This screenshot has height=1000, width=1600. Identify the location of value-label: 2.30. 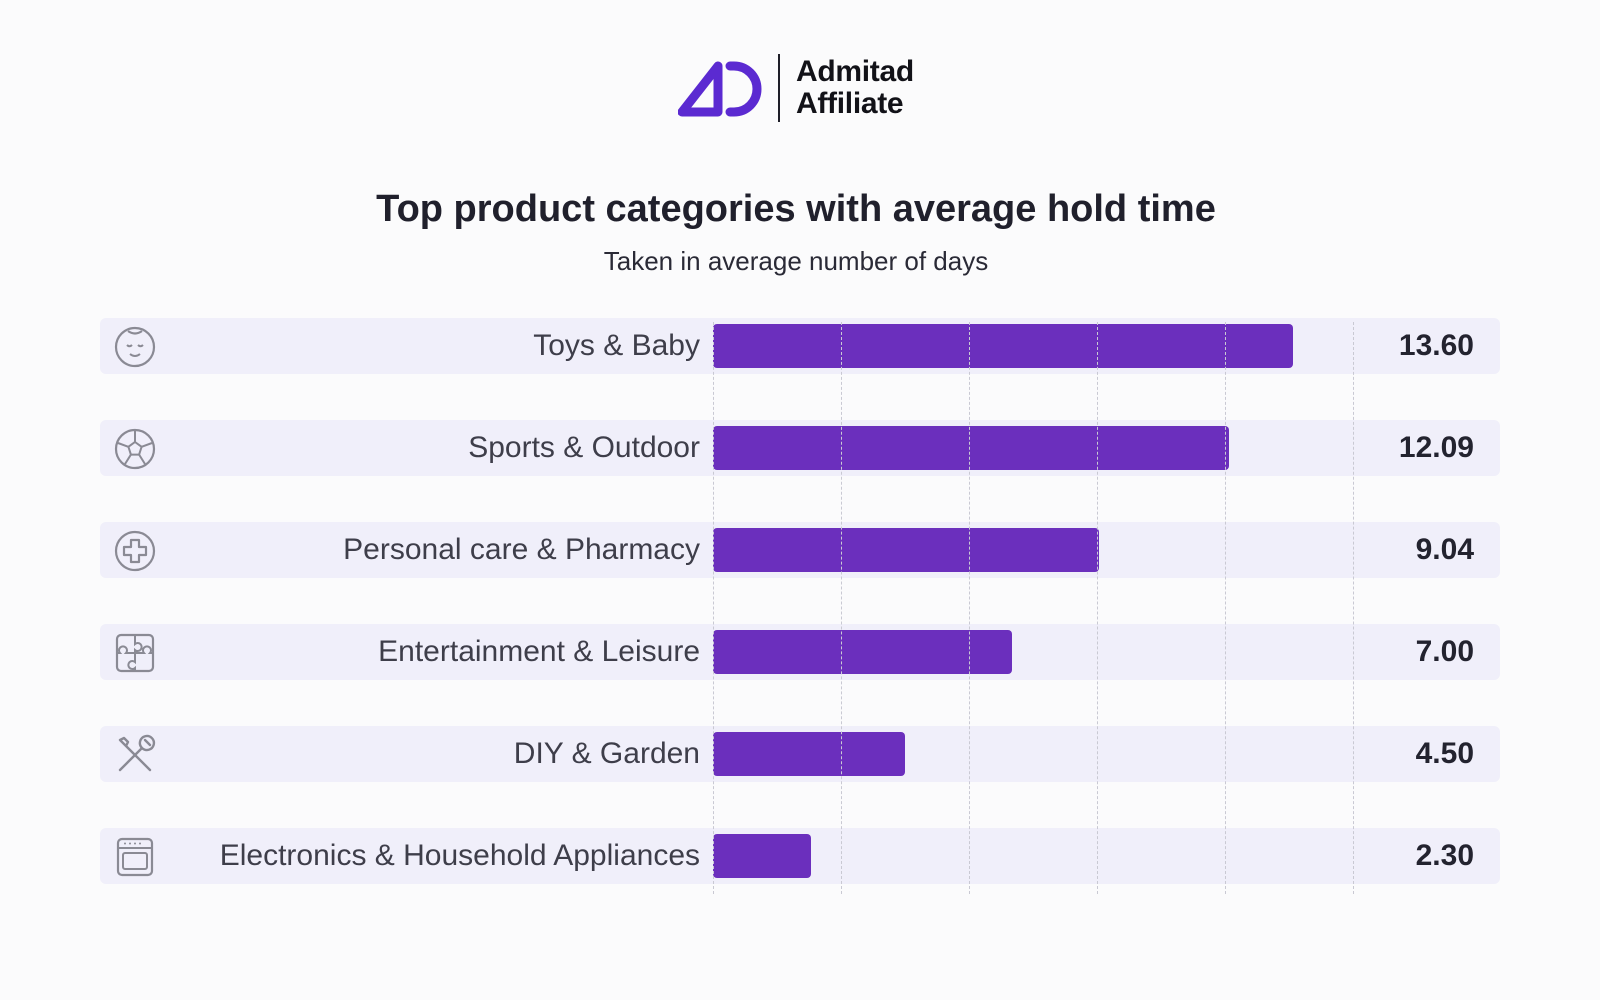
(1444, 855).